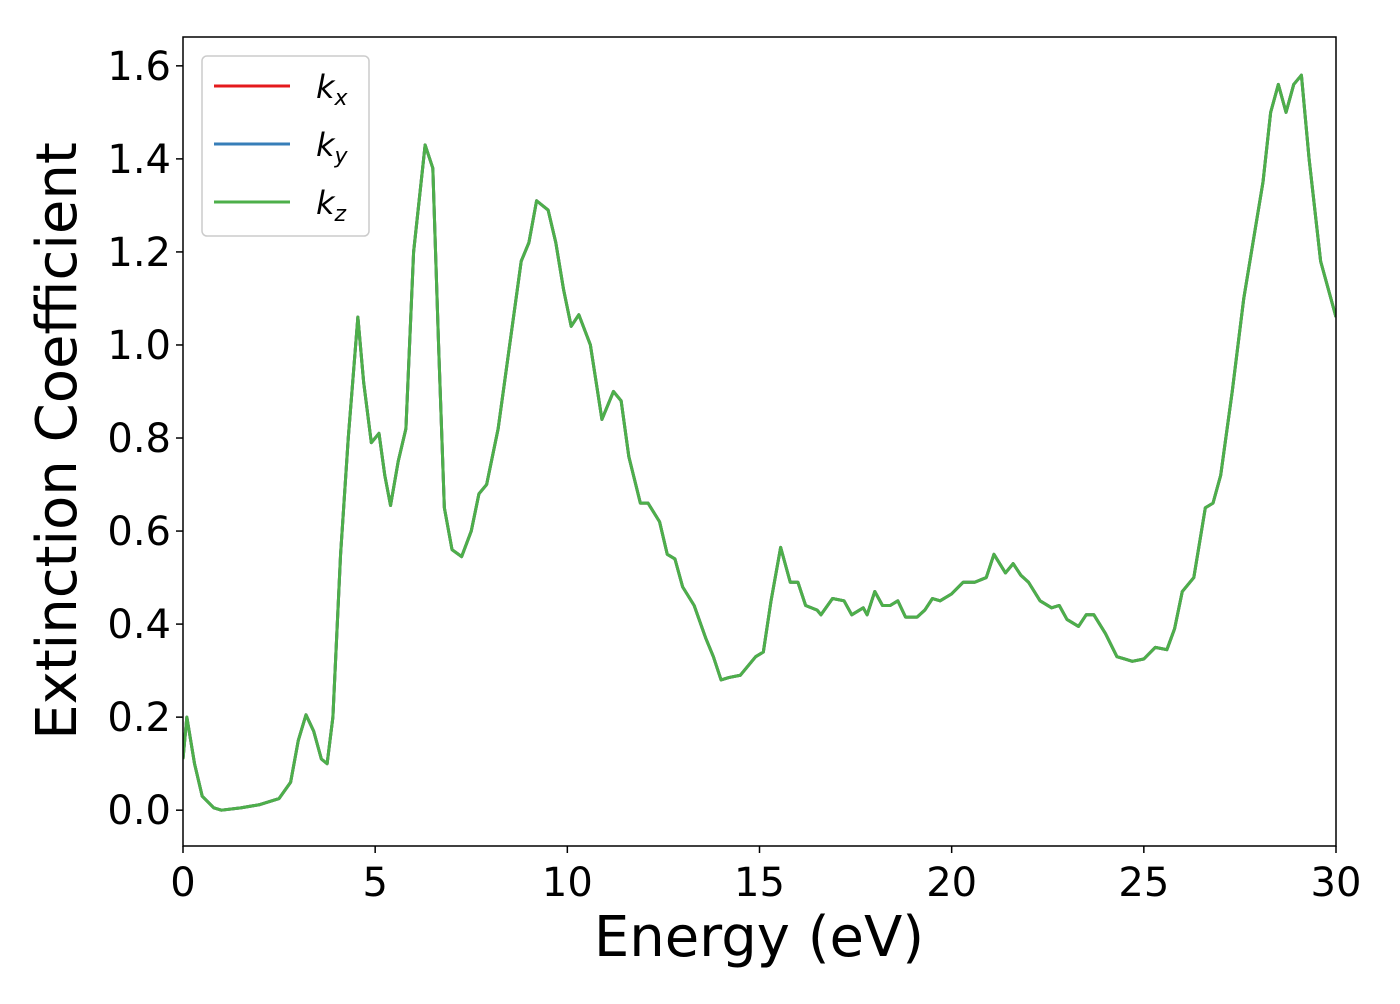  Describe the element at coordinates (139, 439) in the screenshot. I see `y-tick-label: 0.8` at that location.